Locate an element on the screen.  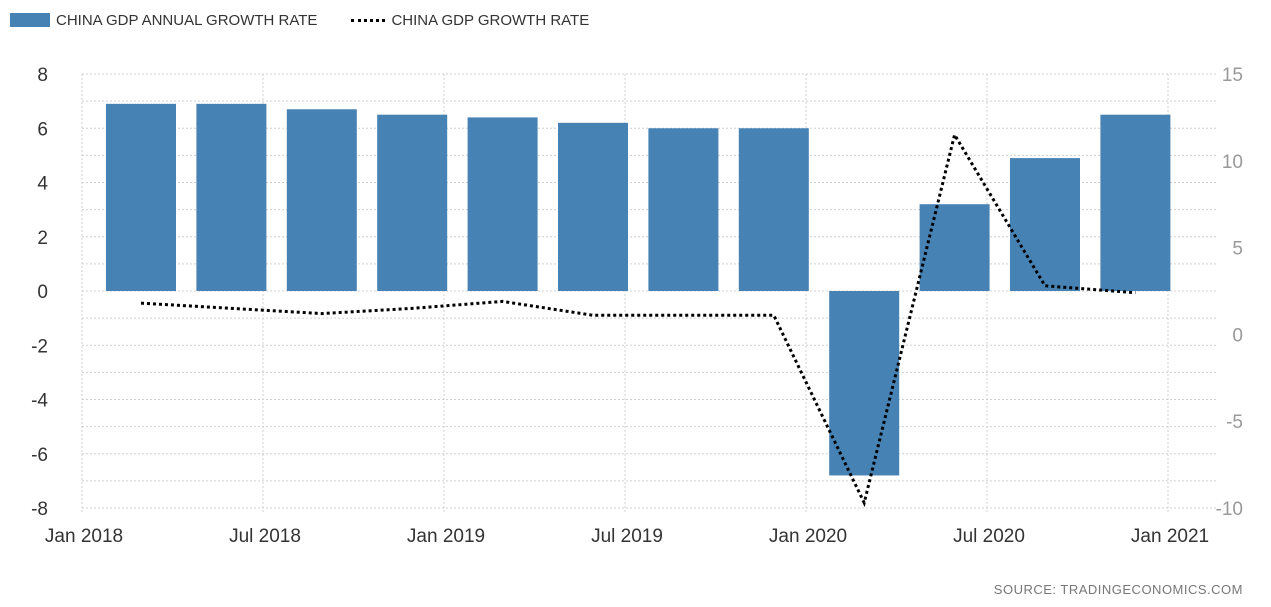
right-axis-tick: 0 is located at coordinates (1237, 335).